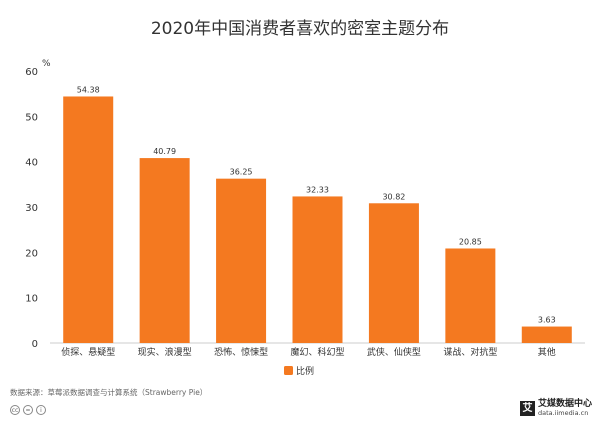  I want to click on brand-url: data.iimedia.cn, so click(563, 413).